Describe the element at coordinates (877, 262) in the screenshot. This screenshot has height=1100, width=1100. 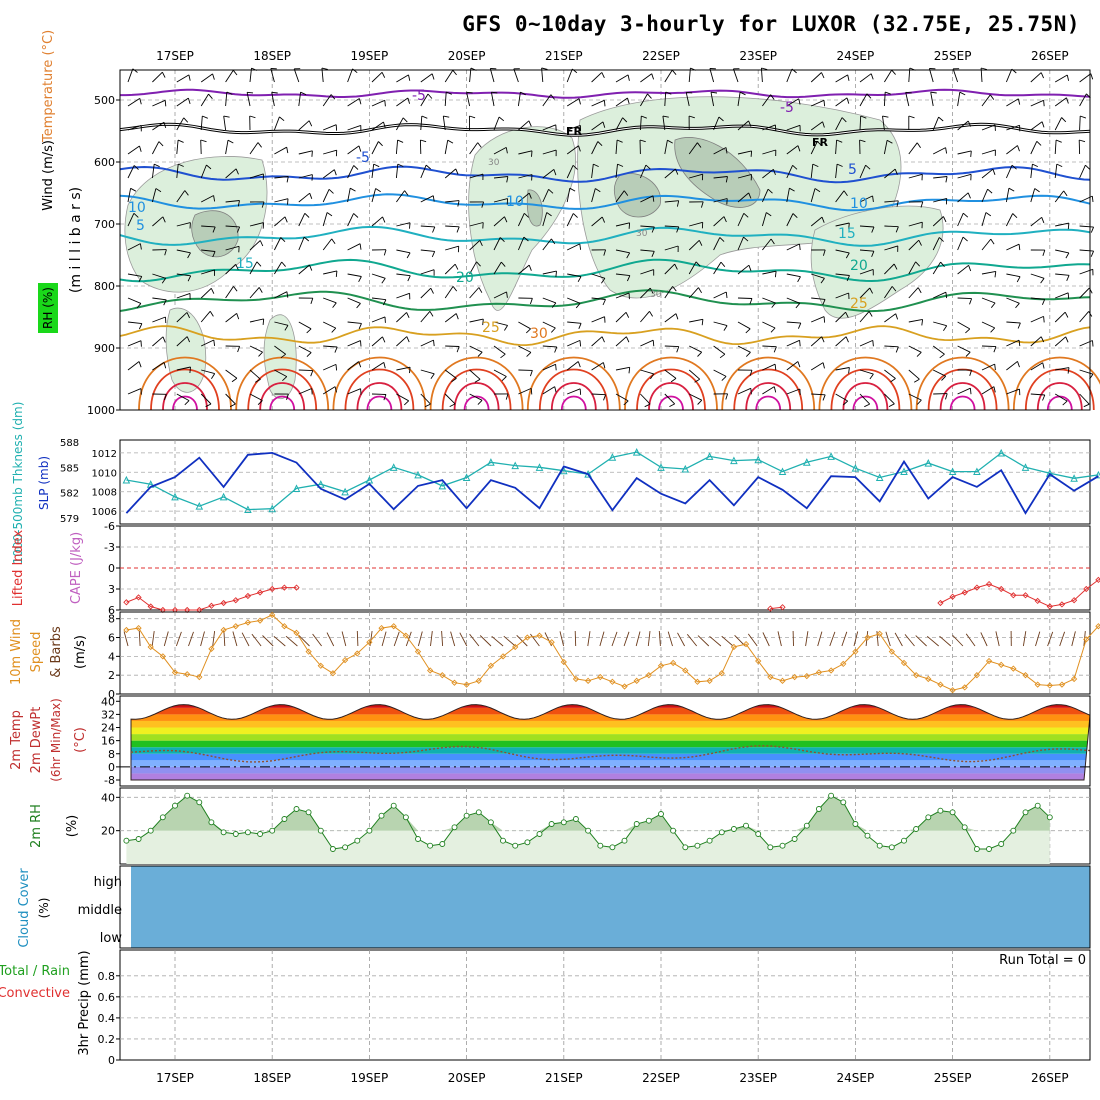
I see `rh-shade-area` at that location.